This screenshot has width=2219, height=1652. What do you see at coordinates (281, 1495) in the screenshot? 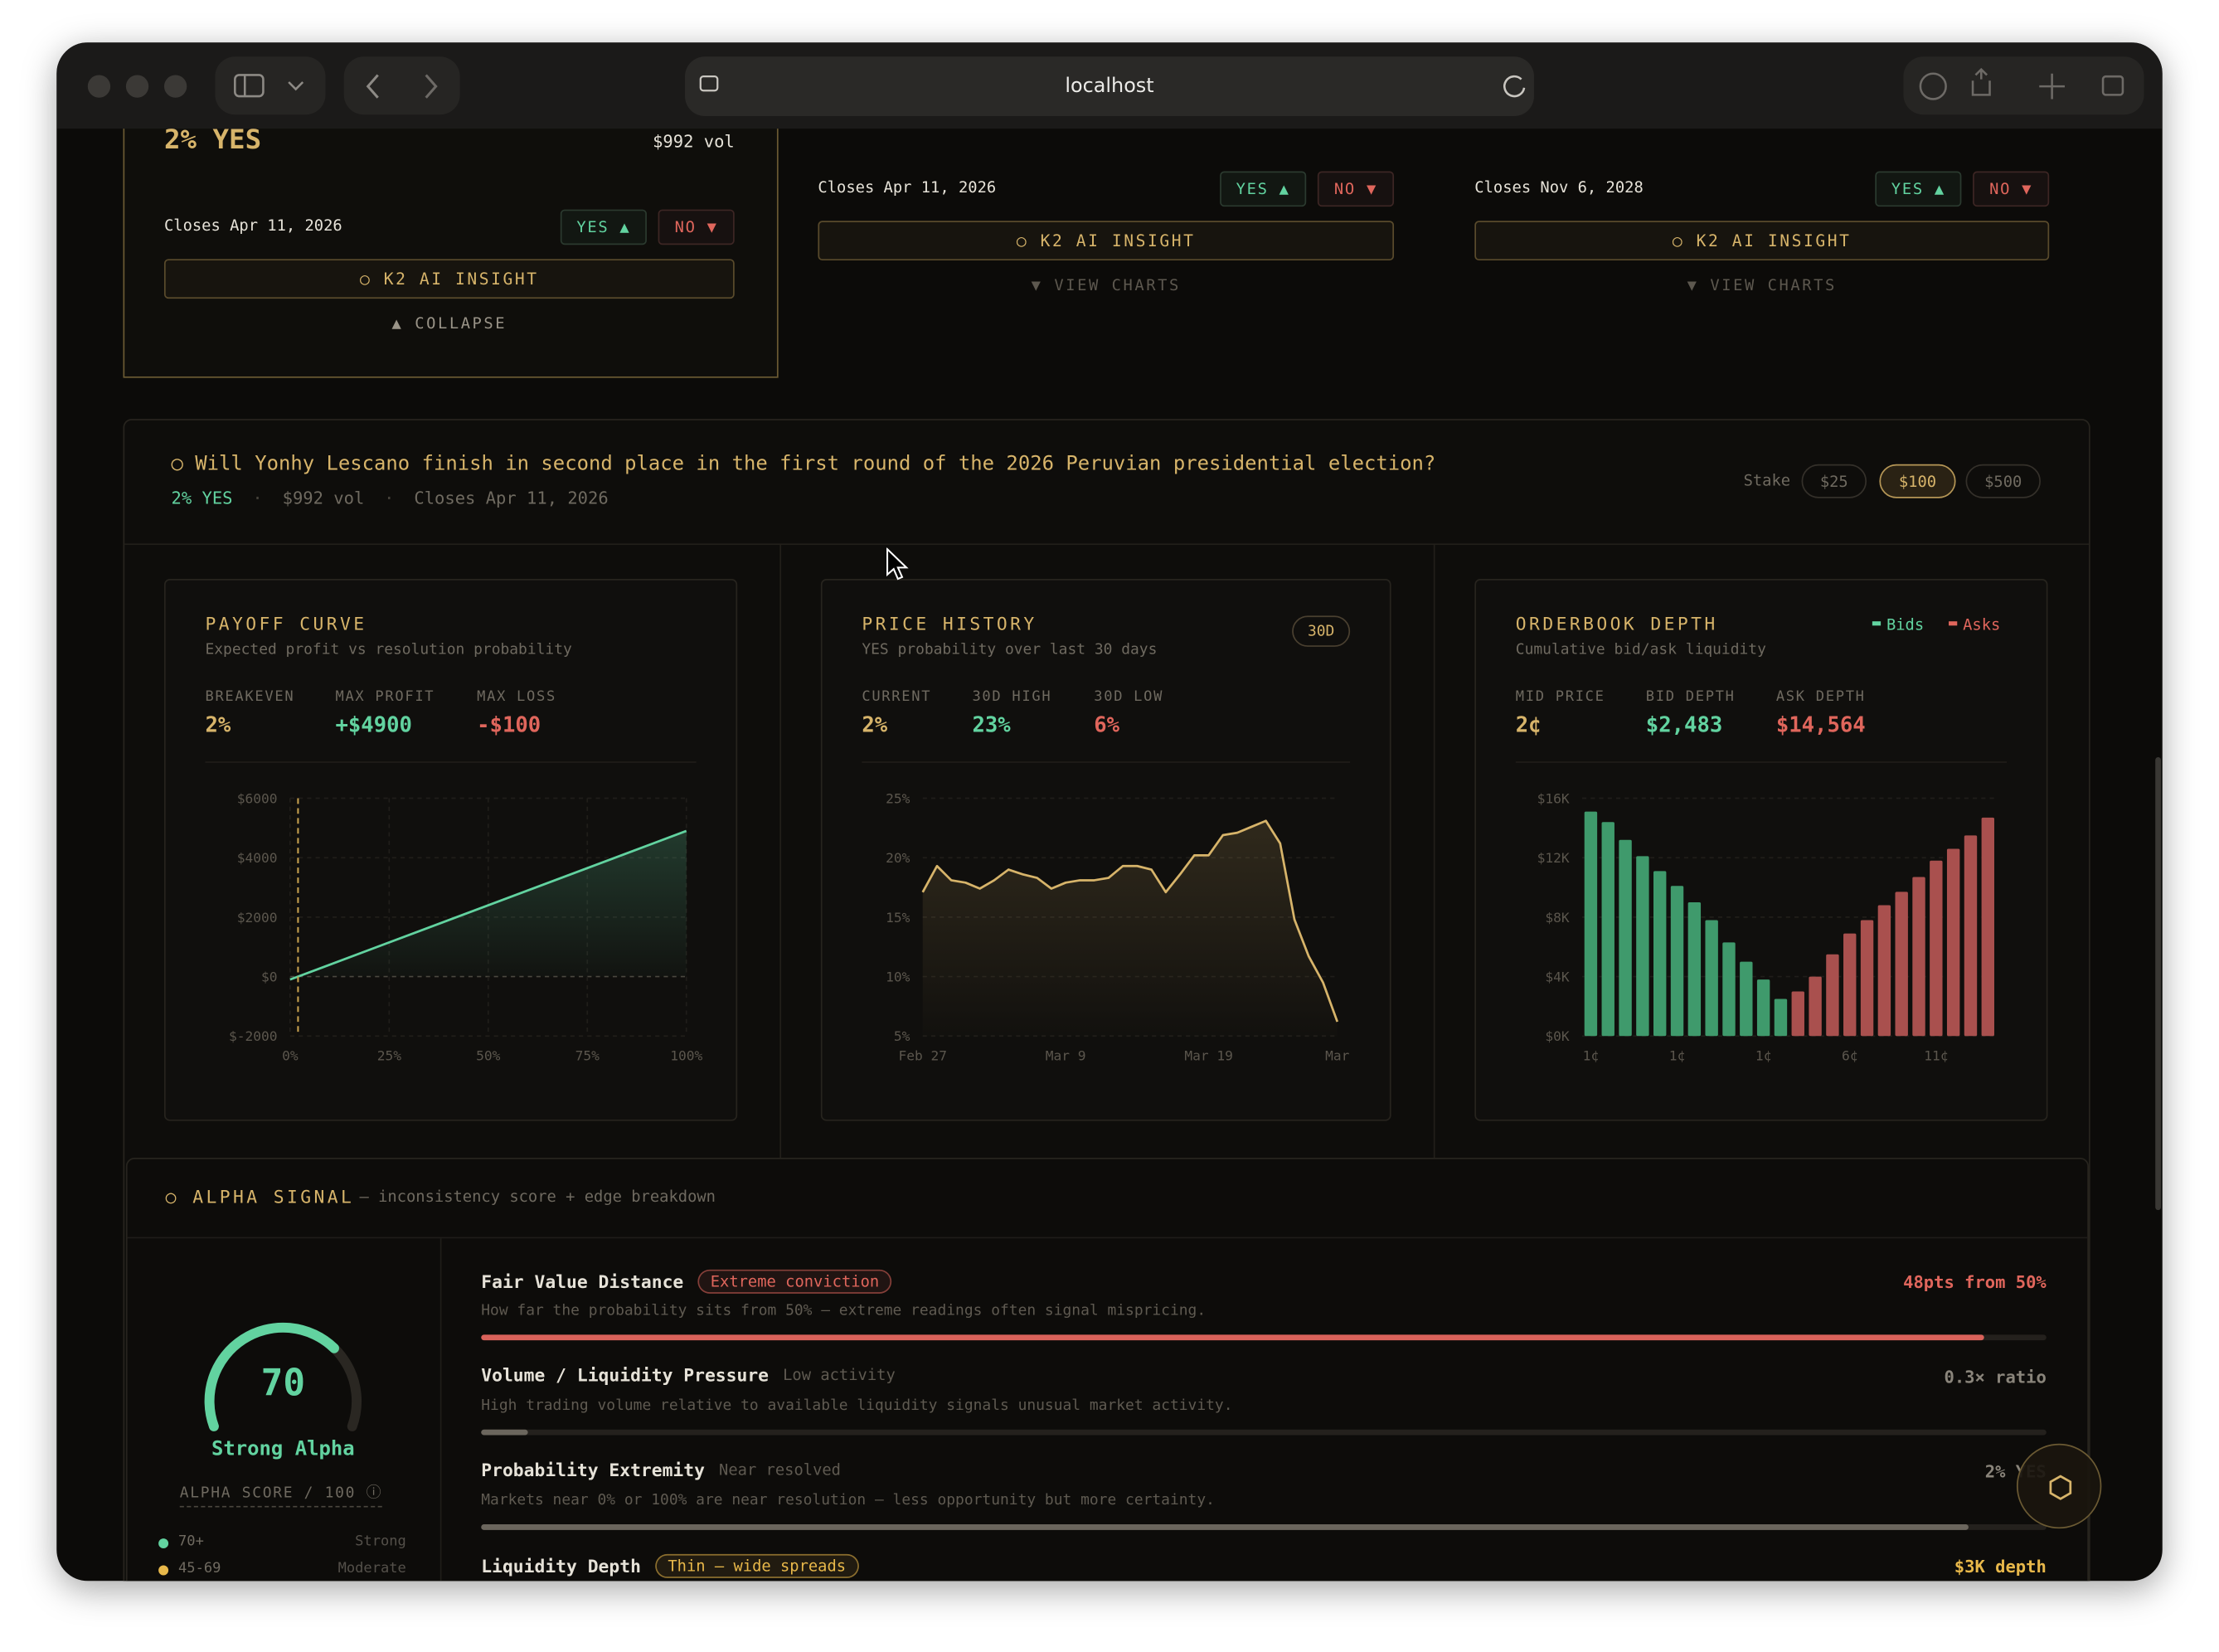
I see `alpha-caption: ALPHA SCORE / 100 ⓘ` at bounding box center [281, 1495].